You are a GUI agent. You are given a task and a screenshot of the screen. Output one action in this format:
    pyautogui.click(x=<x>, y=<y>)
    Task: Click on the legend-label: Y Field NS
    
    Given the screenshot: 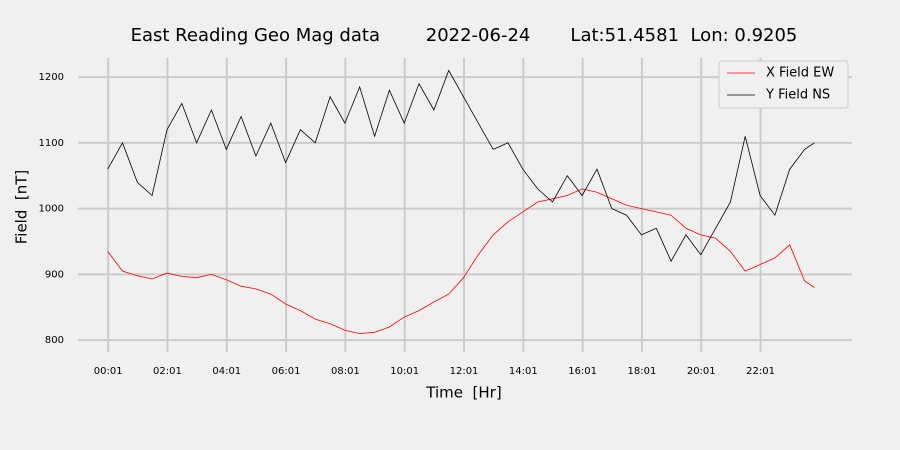 What is the action you would take?
    pyautogui.click(x=797, y=95)
    